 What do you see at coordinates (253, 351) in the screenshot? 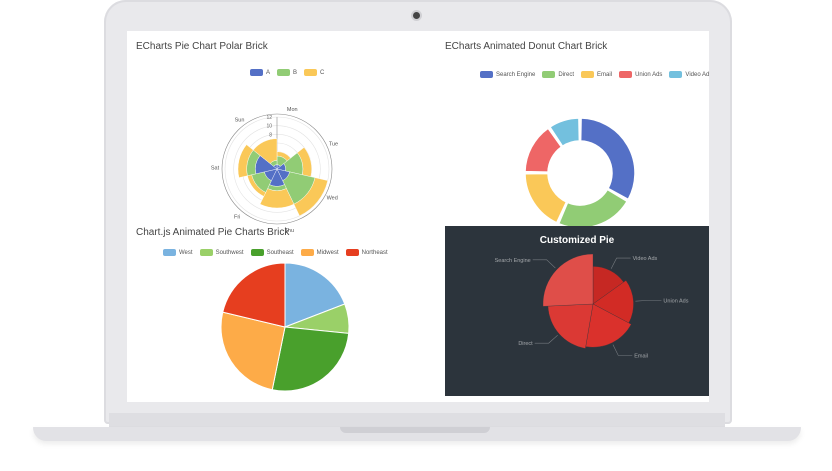
I see `pie-slice-midwest` at bounding box center [253, 351].